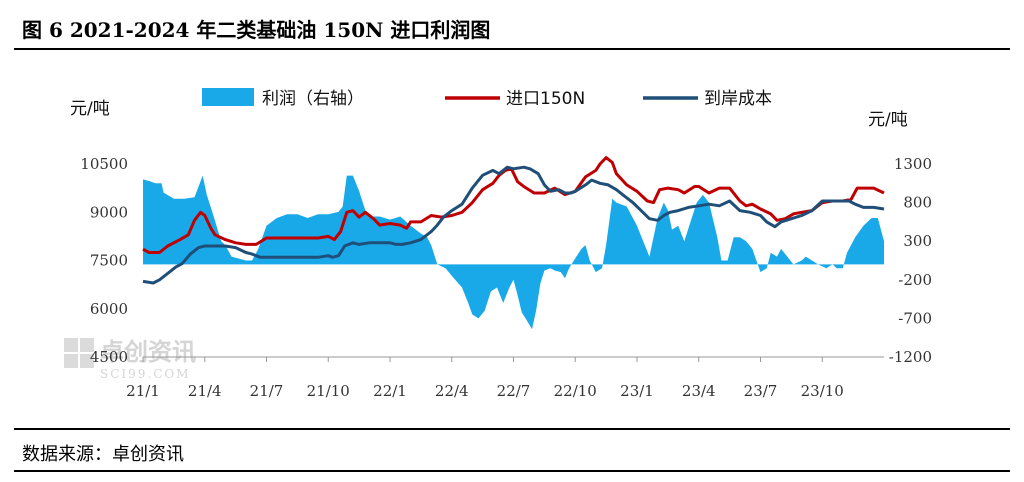  Describe the element at coordinates (915, 280) in the screenshot. I see `y-right-tick-label: -200` at that location.